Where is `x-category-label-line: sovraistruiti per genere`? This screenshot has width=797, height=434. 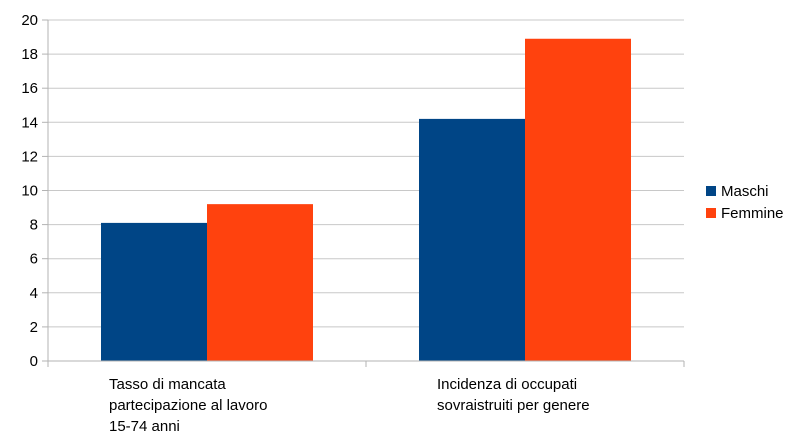
x-category-label-line: sovraistruiti per genere is located at coordinates (513, 405).